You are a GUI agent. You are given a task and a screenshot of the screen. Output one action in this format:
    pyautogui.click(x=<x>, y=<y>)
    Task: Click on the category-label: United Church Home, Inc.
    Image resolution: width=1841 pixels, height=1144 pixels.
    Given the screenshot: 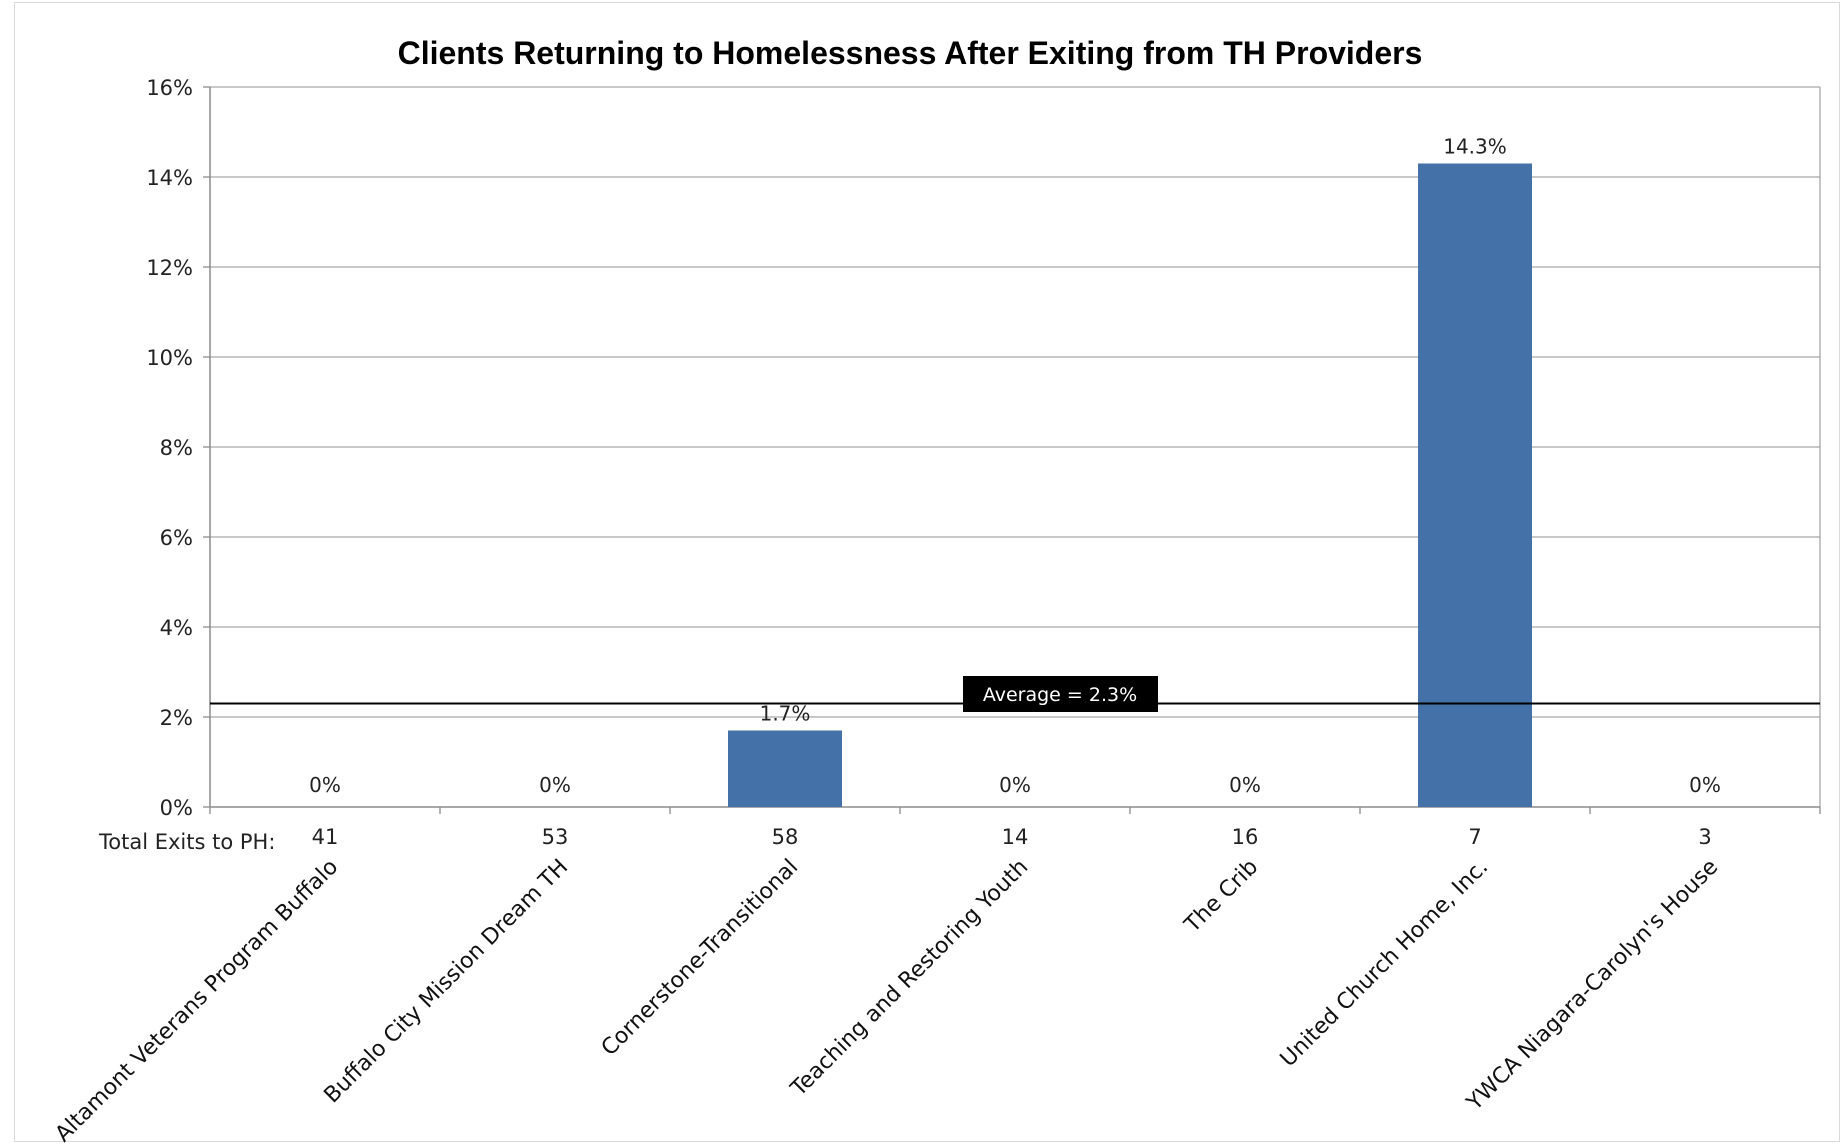 What is the action you would take?
    pyautogui.click(x=1385, y=964)
    